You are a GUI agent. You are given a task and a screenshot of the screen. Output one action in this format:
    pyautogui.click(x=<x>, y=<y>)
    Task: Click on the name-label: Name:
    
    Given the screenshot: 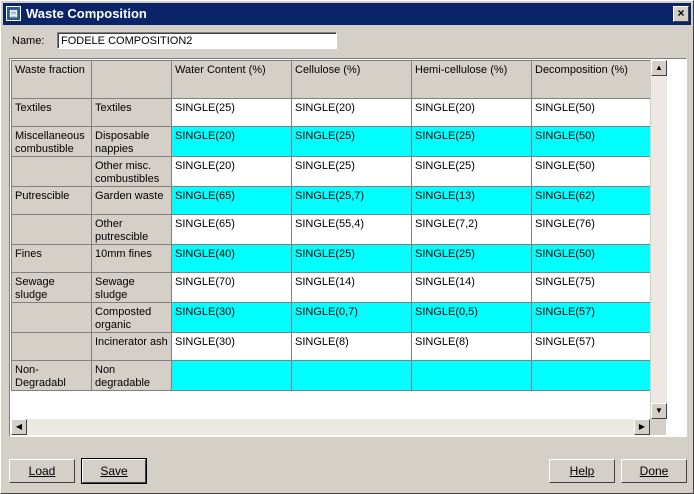 What is the action you would take?
    pyautogui.click(x=28, y=41)
    